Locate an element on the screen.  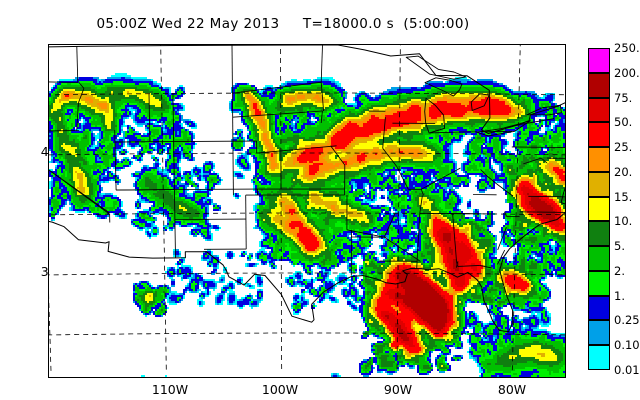
colorbar-tick-15: 15. is located at coordinates (623, 196).